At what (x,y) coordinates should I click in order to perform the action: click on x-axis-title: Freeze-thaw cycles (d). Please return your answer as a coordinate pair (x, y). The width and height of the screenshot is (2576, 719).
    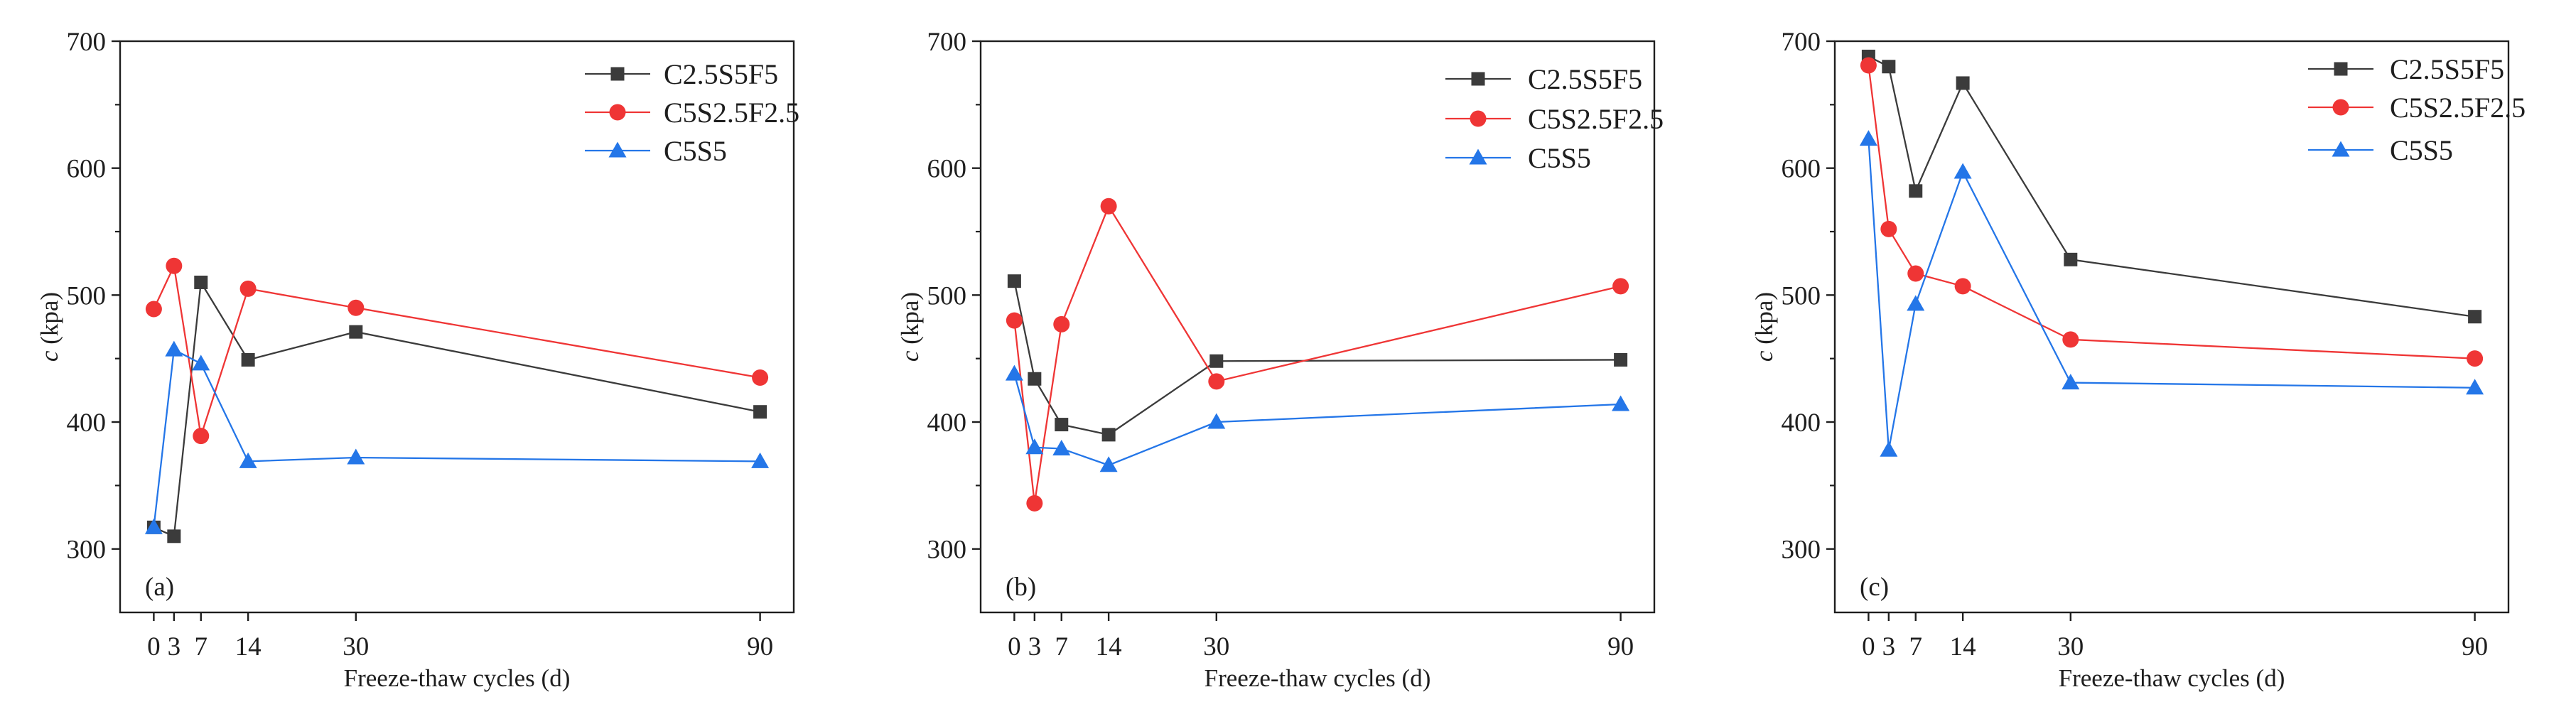
    Looking at the image, I should click on (1318, 678).